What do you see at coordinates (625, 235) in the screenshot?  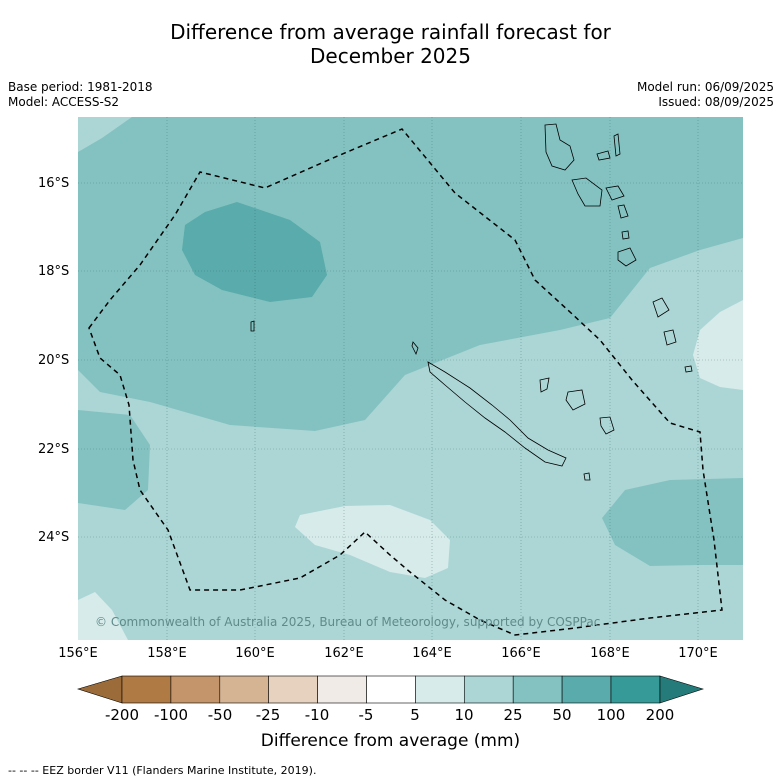 I see `vanuatu-shepherd` at bounding box center [625, 235].